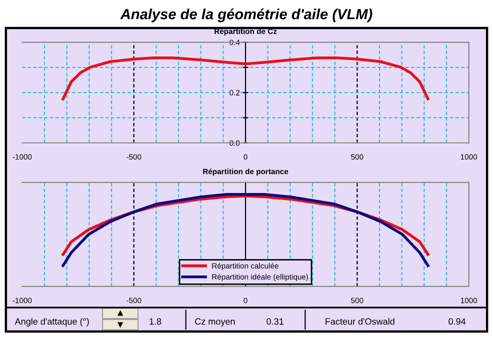 The height and width of the screenshot is (341, 493). Describe the element at coordinates (51, 322) in the screenshot. I see `text: Angle d'attaque (°)` at that location.